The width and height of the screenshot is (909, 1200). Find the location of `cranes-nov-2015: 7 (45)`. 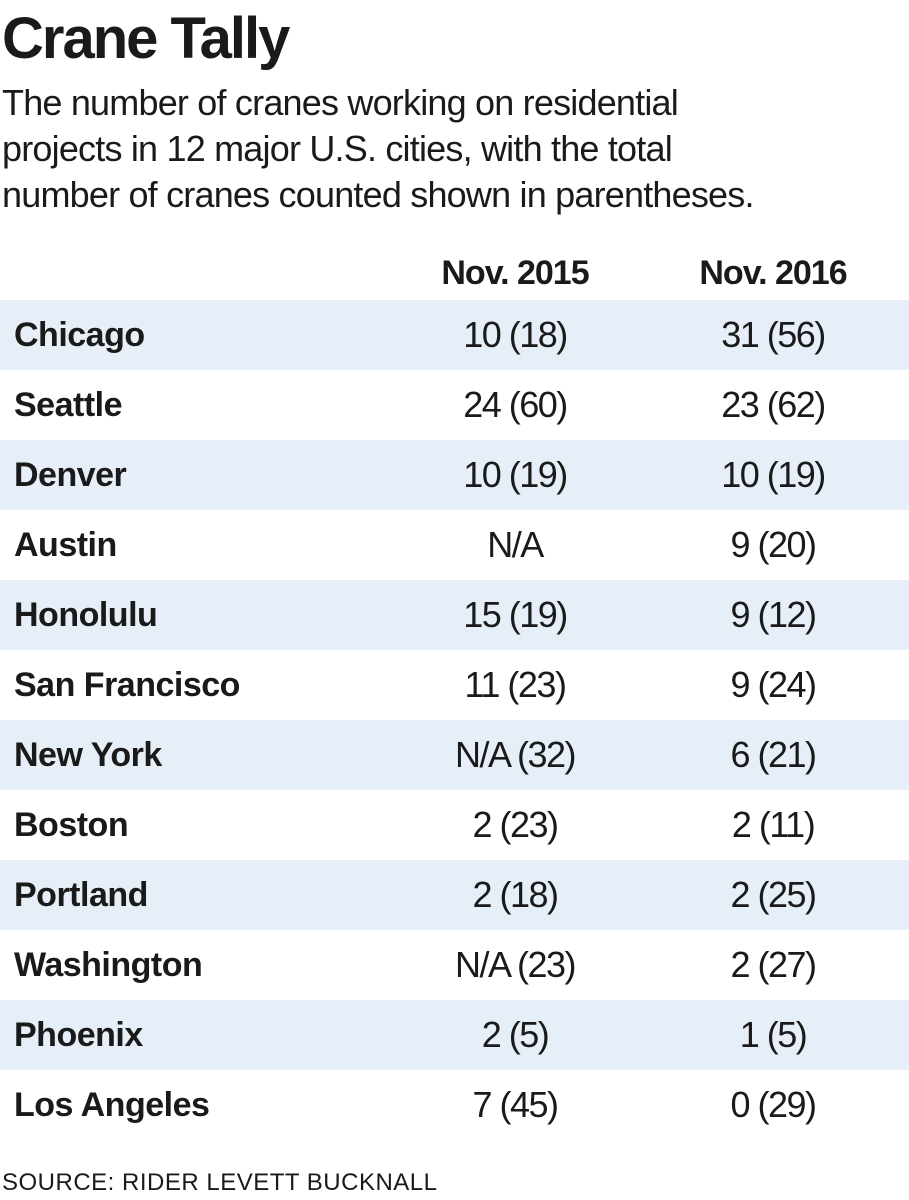

cranes-nov-2015: 7 (45) is located at coordinates (515, 1104).